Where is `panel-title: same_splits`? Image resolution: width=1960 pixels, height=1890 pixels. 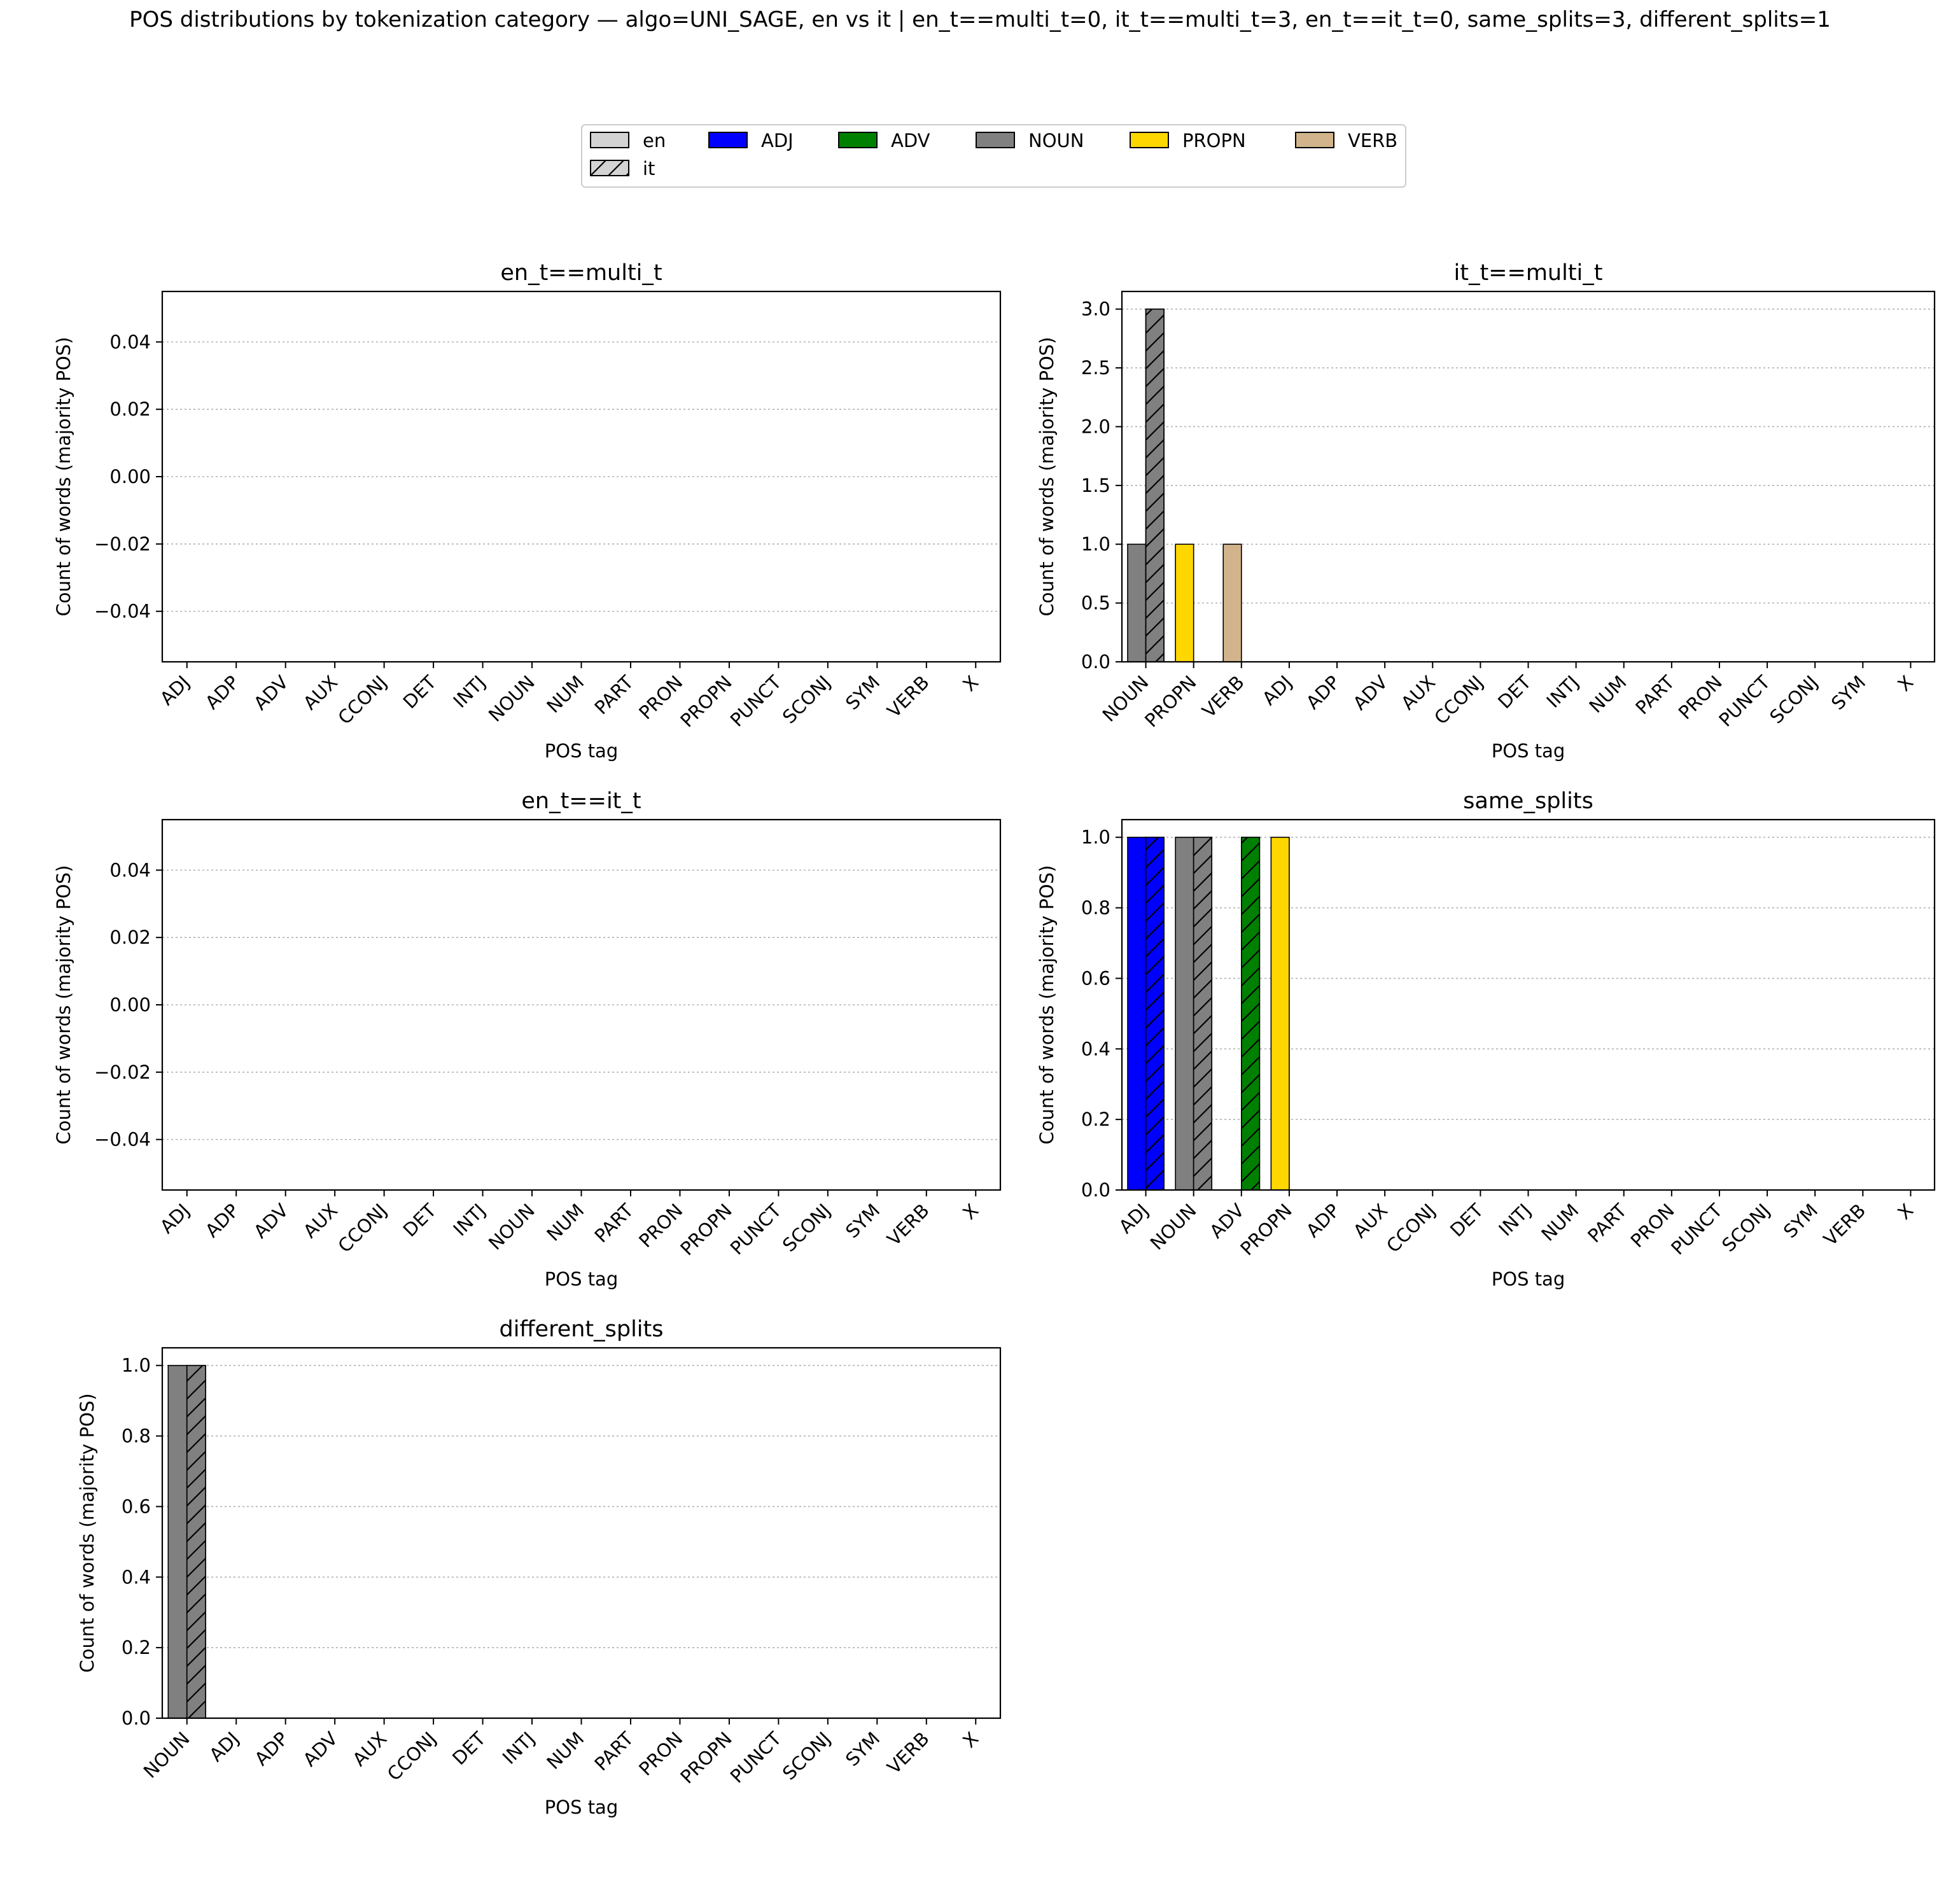 panel-title: same_splits is located at coordinates (1528, 801).